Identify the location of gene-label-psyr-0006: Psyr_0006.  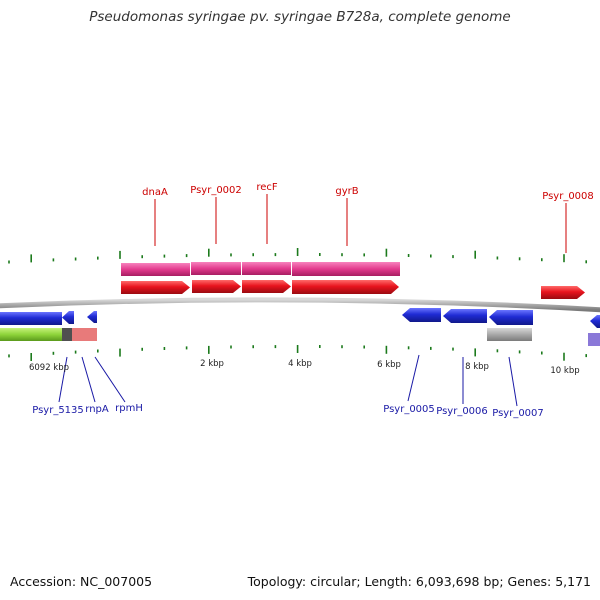
(462, 411).